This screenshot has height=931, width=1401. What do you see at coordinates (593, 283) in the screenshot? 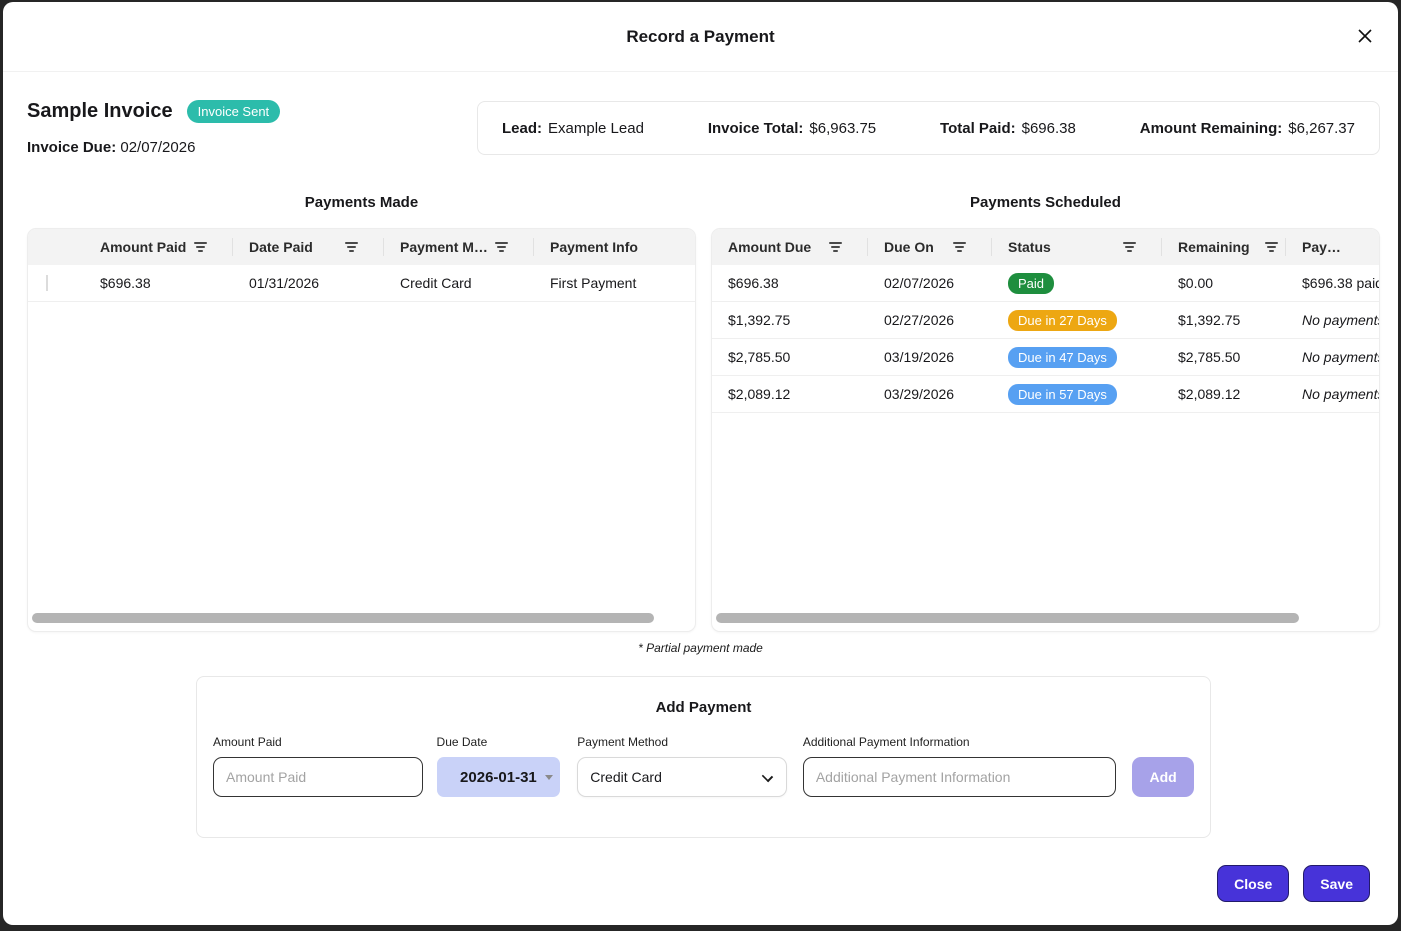
I see `payment-info-cell: First Payment` at bounding box center [593, 283].